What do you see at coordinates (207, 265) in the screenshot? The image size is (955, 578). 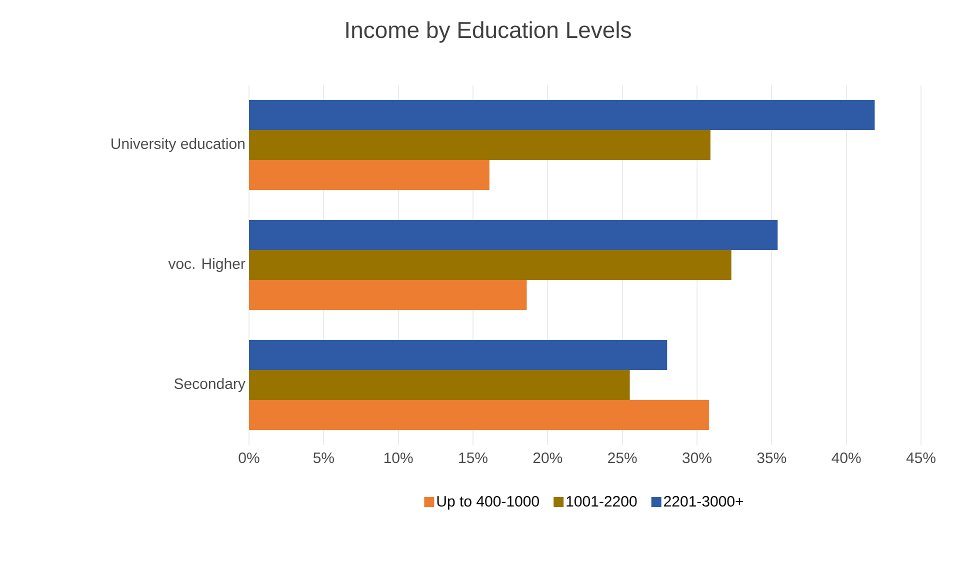 I see `y-tick-label: voc. Higher` at bounding box center [207, 265].